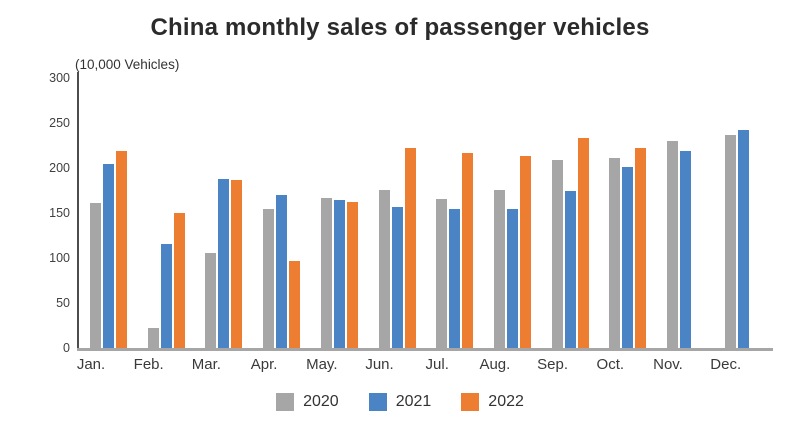  I want to click on y-tick-label-100: 100, so click(59, 258).